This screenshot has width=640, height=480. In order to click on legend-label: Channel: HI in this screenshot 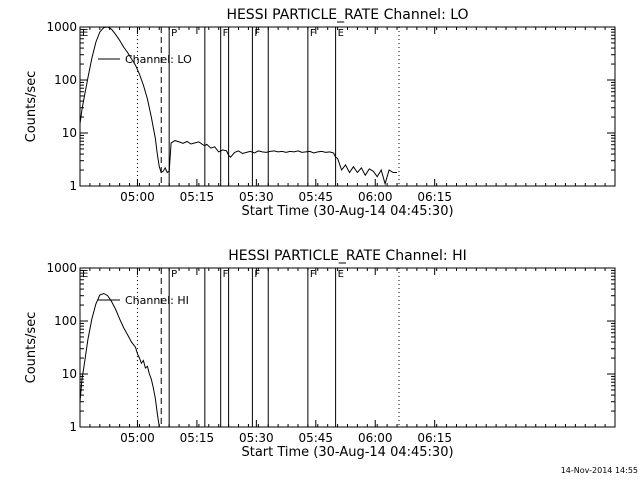, I will do `click(157, 300)`.